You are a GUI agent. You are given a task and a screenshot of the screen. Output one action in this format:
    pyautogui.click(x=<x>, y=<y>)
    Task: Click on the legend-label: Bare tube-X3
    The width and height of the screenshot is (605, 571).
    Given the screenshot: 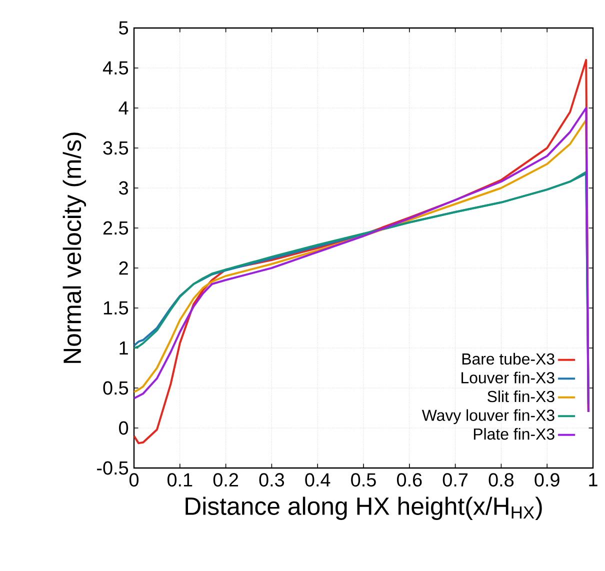 What is the action you would take?
    pyautogui.click(x=508, y=358)
    